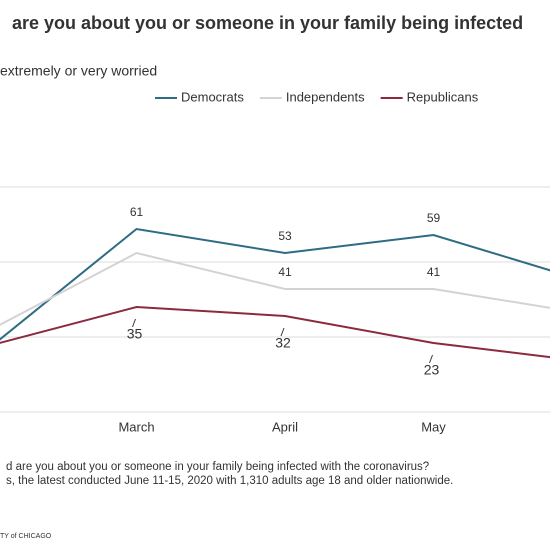 This screenshot has height=550, width=550. I want to click on x-tick-label: March, so click(136, 426).